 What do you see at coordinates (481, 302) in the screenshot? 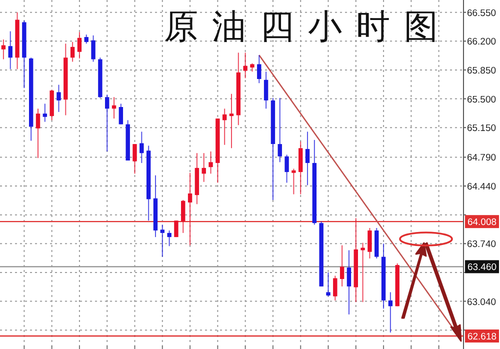
I see `y-tick-label: 63.040` at bounding box center [481, 302].